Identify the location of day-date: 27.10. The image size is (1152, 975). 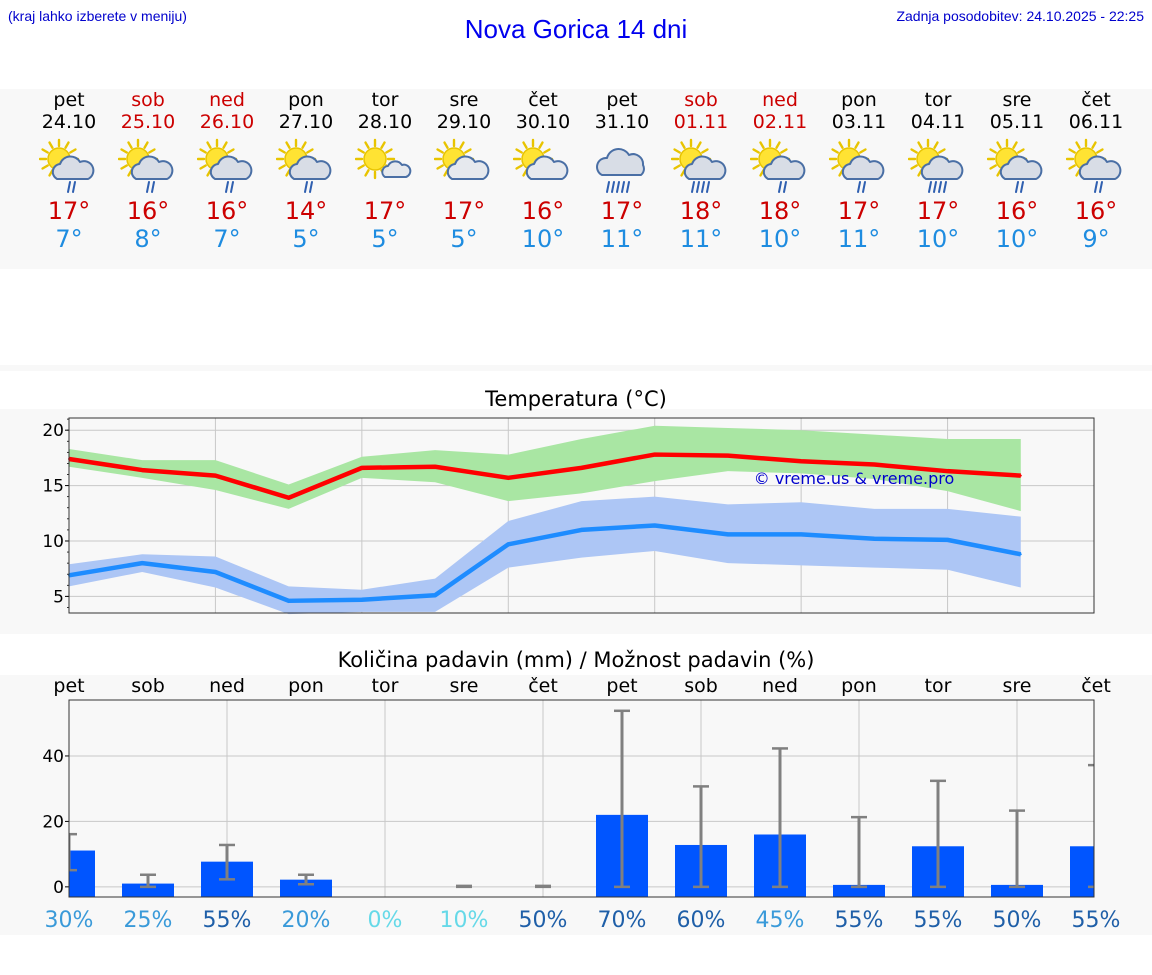
(306, 122).